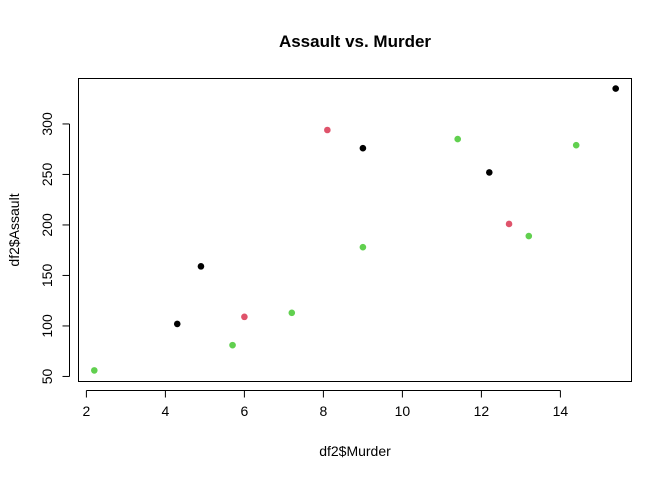  Describe the element at coordinates (54, 248) in the screenshot. I see `y-axis: 50 100 150 200 250 300` at that location.